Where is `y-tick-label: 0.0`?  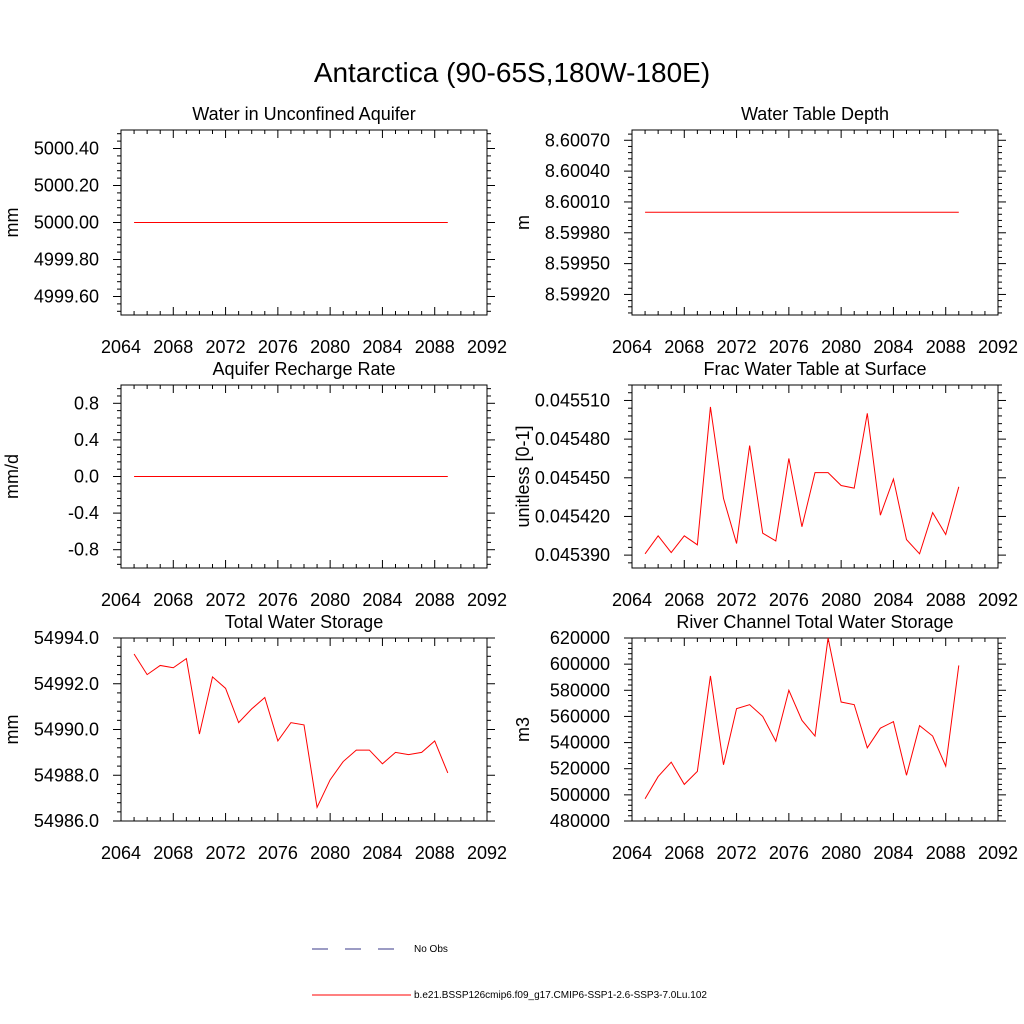 y-tick-label: 0.0 is located at coordinates (86, 477).